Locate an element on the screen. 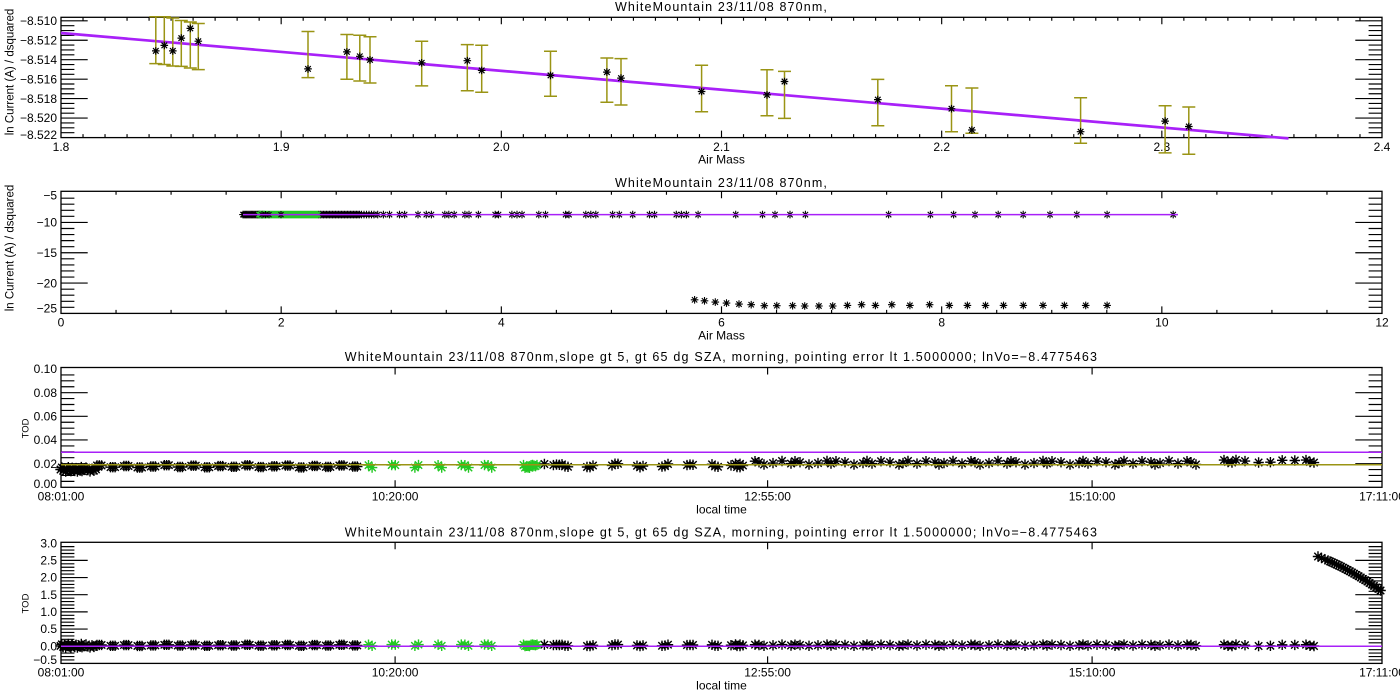  svg-text: −8.510 is located at coordinates (38, 21).